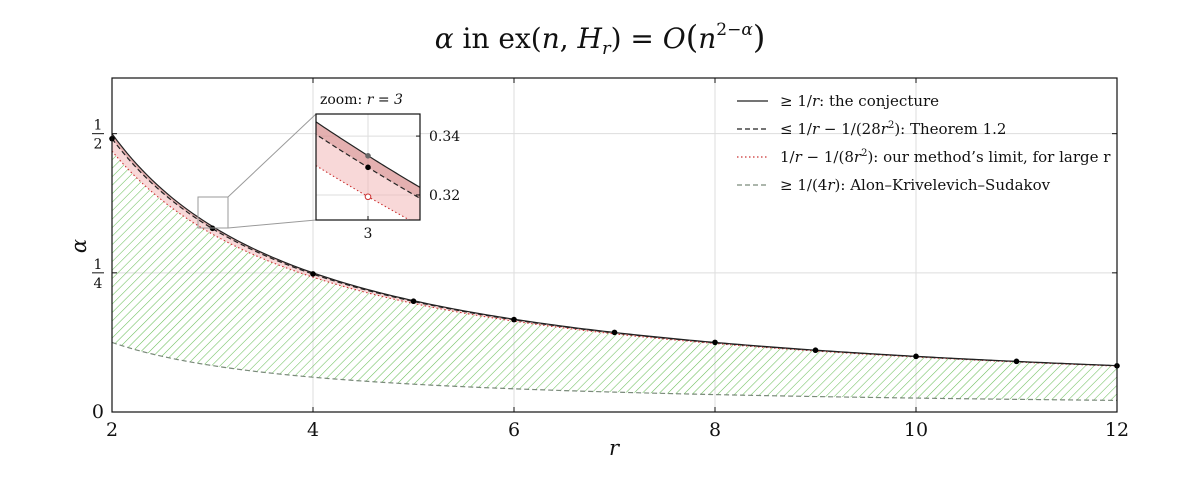 The image size is (1200, 480). What do you see at coordinates (112, 430) in the screenshot?
I see `x-tick-label: 2` at bounding box center [112, 430].